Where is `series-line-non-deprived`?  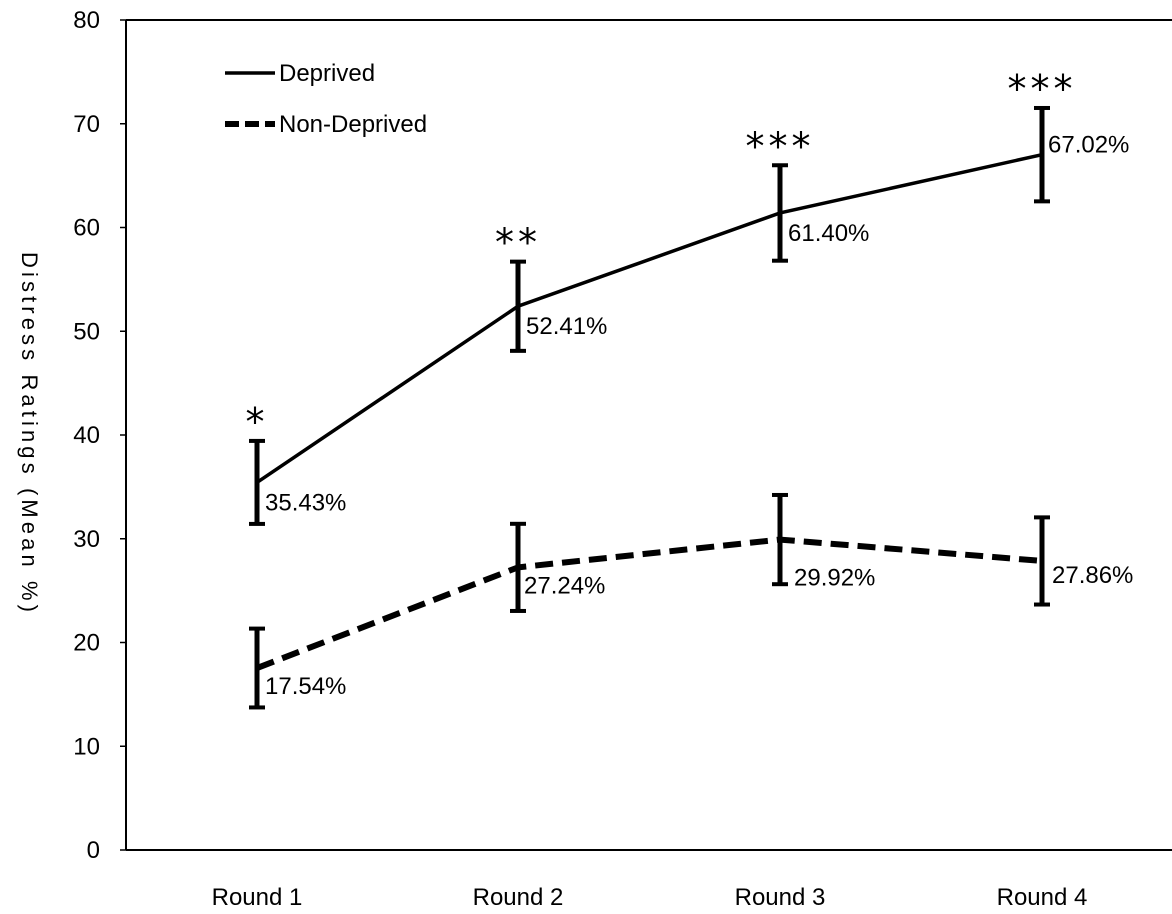 series-line-non-deprived is located at coordinates (649, 603).